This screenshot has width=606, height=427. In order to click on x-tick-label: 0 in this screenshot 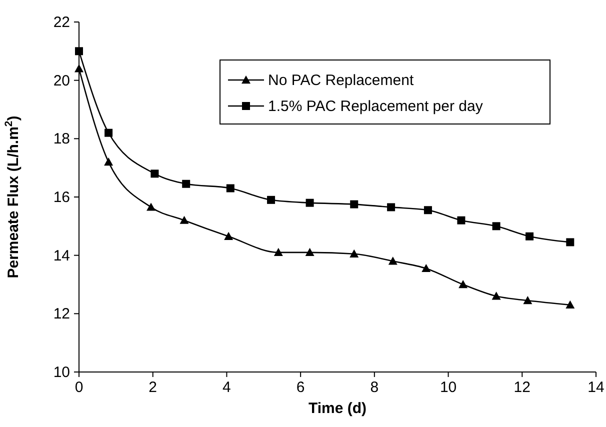, I will do `click(79, 387)`.